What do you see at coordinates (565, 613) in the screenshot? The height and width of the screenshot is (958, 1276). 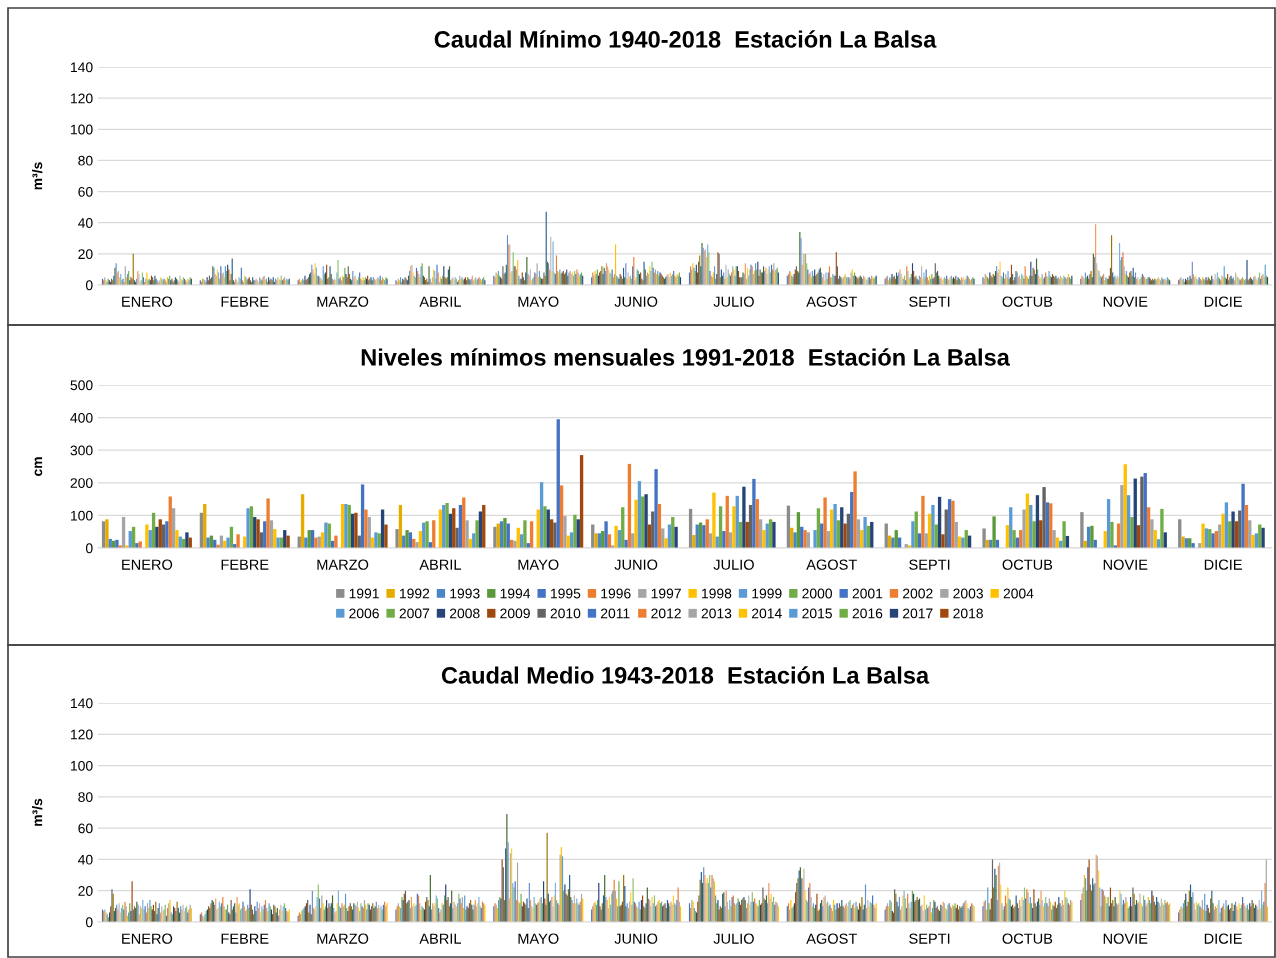 I see `legend-label: 2010` at bounding box center [565, 613].